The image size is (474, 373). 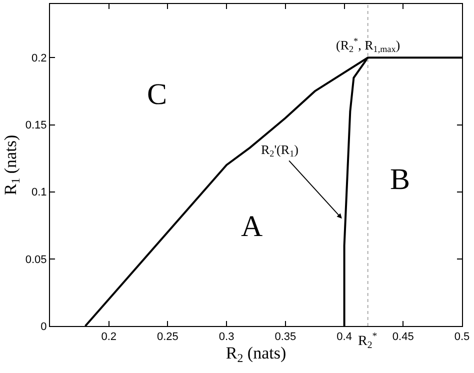 I want to click on x-tick-label: 0.5, so click(x=462, y=337).